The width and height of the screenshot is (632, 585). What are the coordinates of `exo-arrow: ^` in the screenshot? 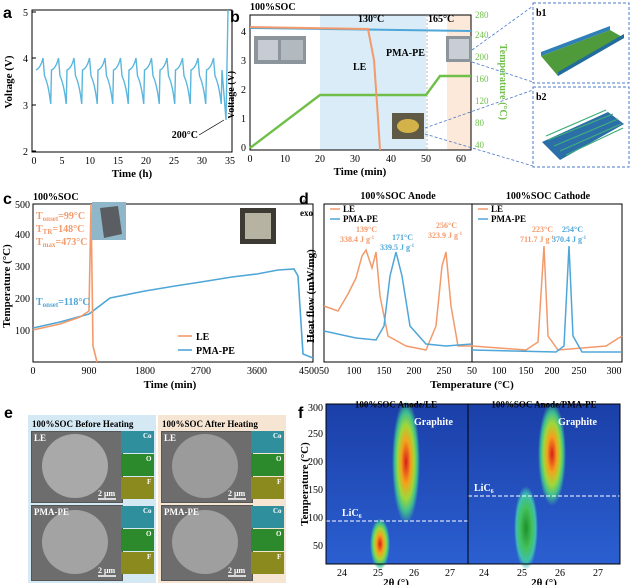 It's located at (304, 203).